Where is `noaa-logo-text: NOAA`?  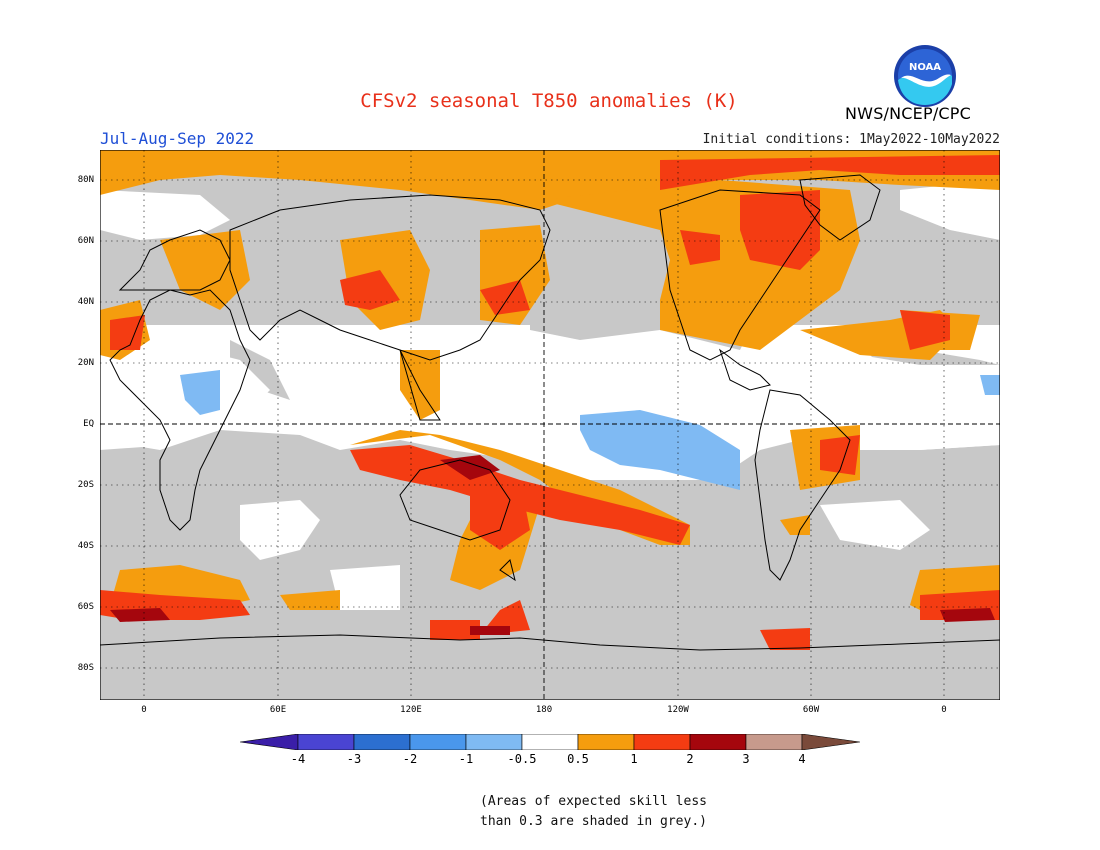 noaa-logo-text: NOAA is located at coordinates (925, 67).